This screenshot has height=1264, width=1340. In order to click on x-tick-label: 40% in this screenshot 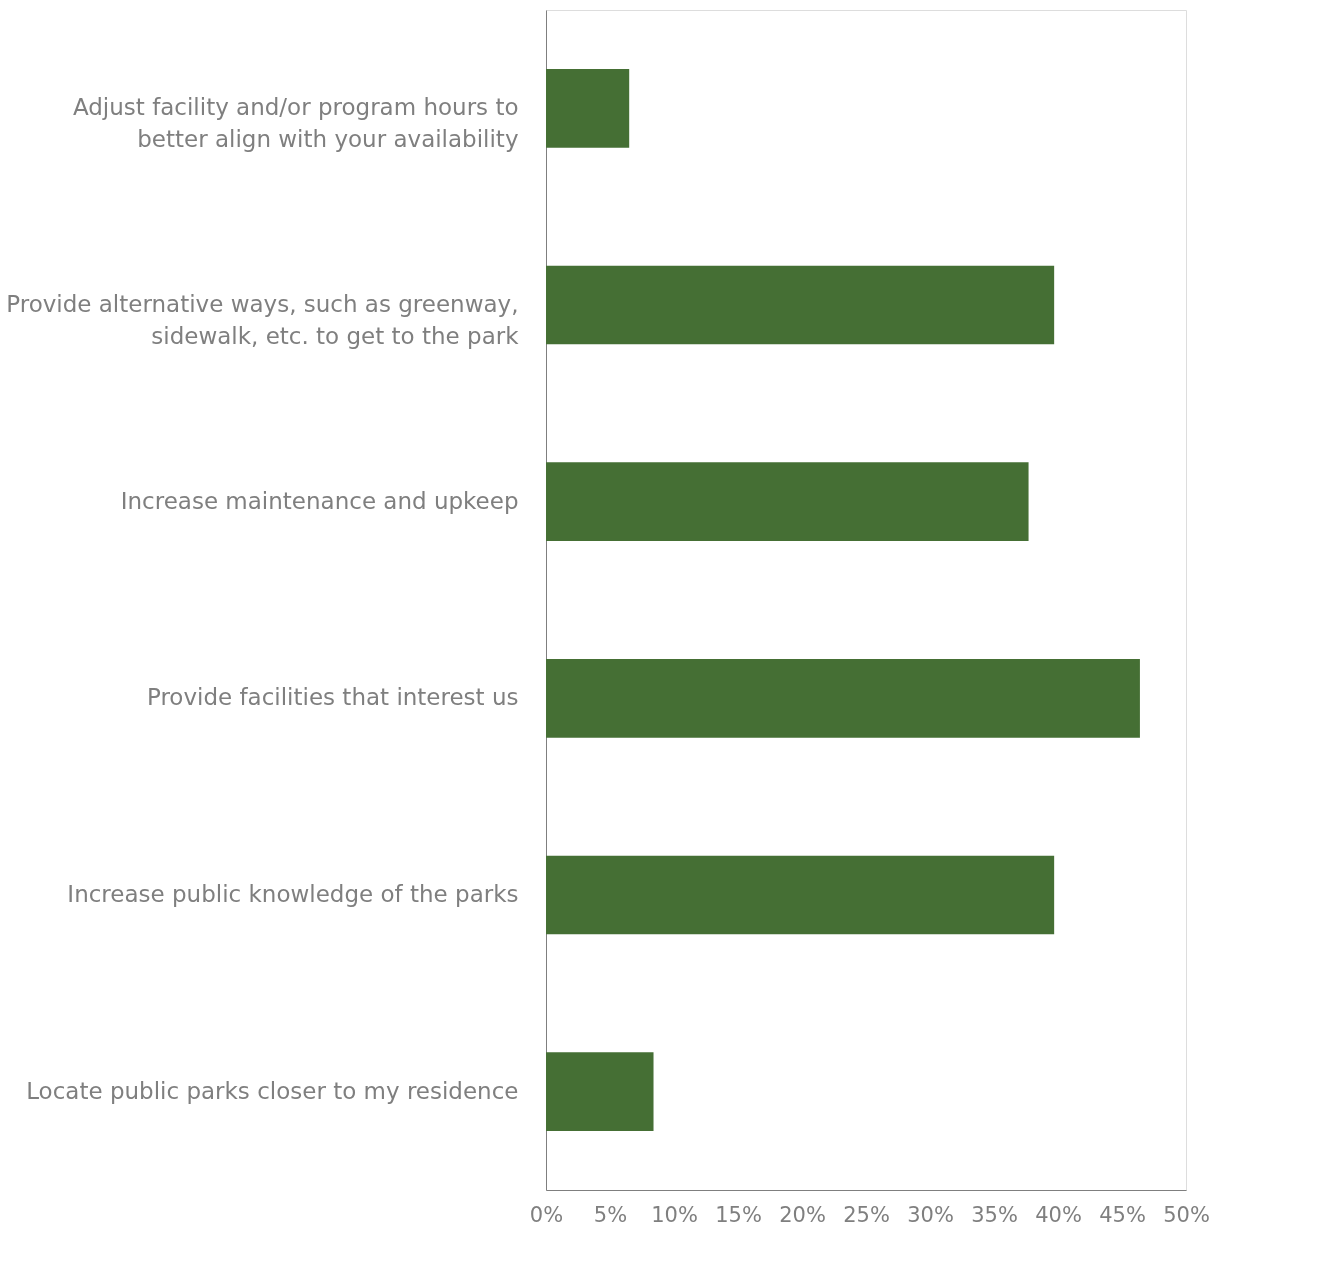, I will do `click(1058, 1214)`.